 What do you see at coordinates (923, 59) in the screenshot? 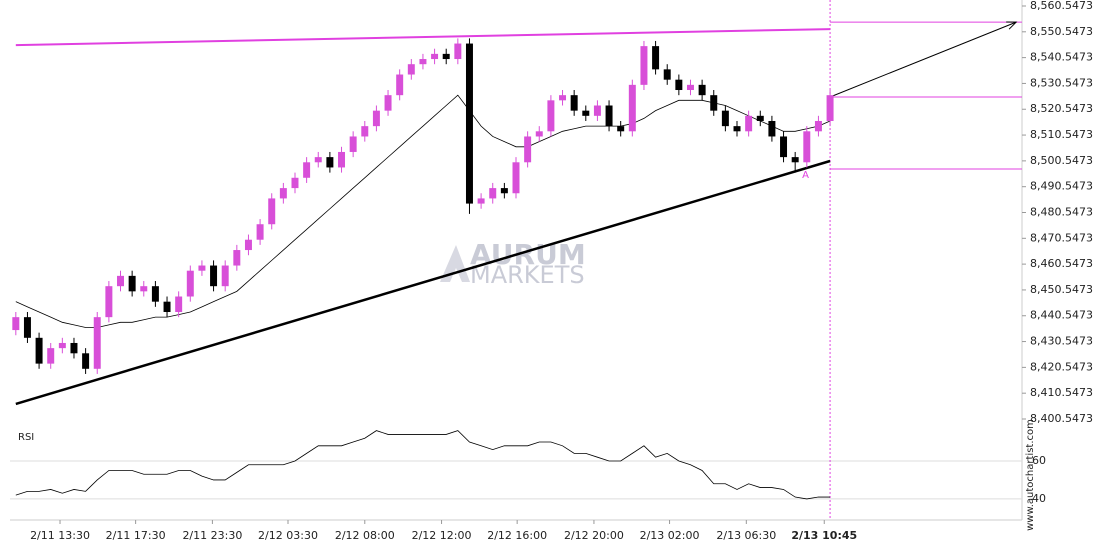
I see `forecast-arrow` at bounding box center [923, 59].